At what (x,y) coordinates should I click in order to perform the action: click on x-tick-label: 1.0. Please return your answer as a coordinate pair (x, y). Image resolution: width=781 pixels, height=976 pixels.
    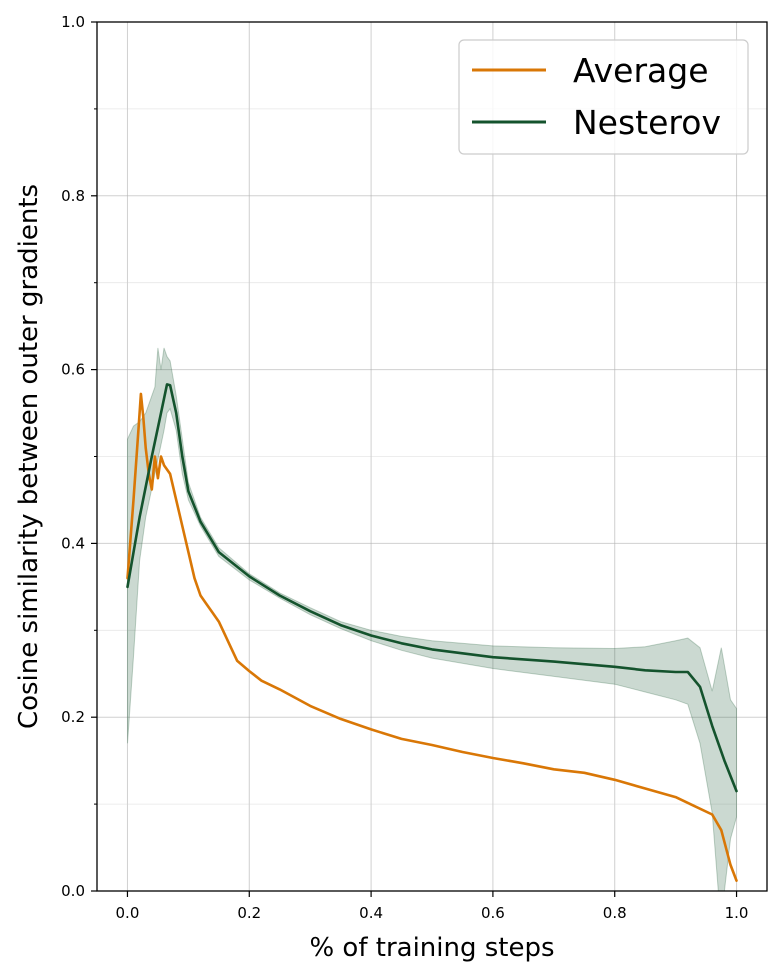
    Looking at the image, I should click on (737, 913).